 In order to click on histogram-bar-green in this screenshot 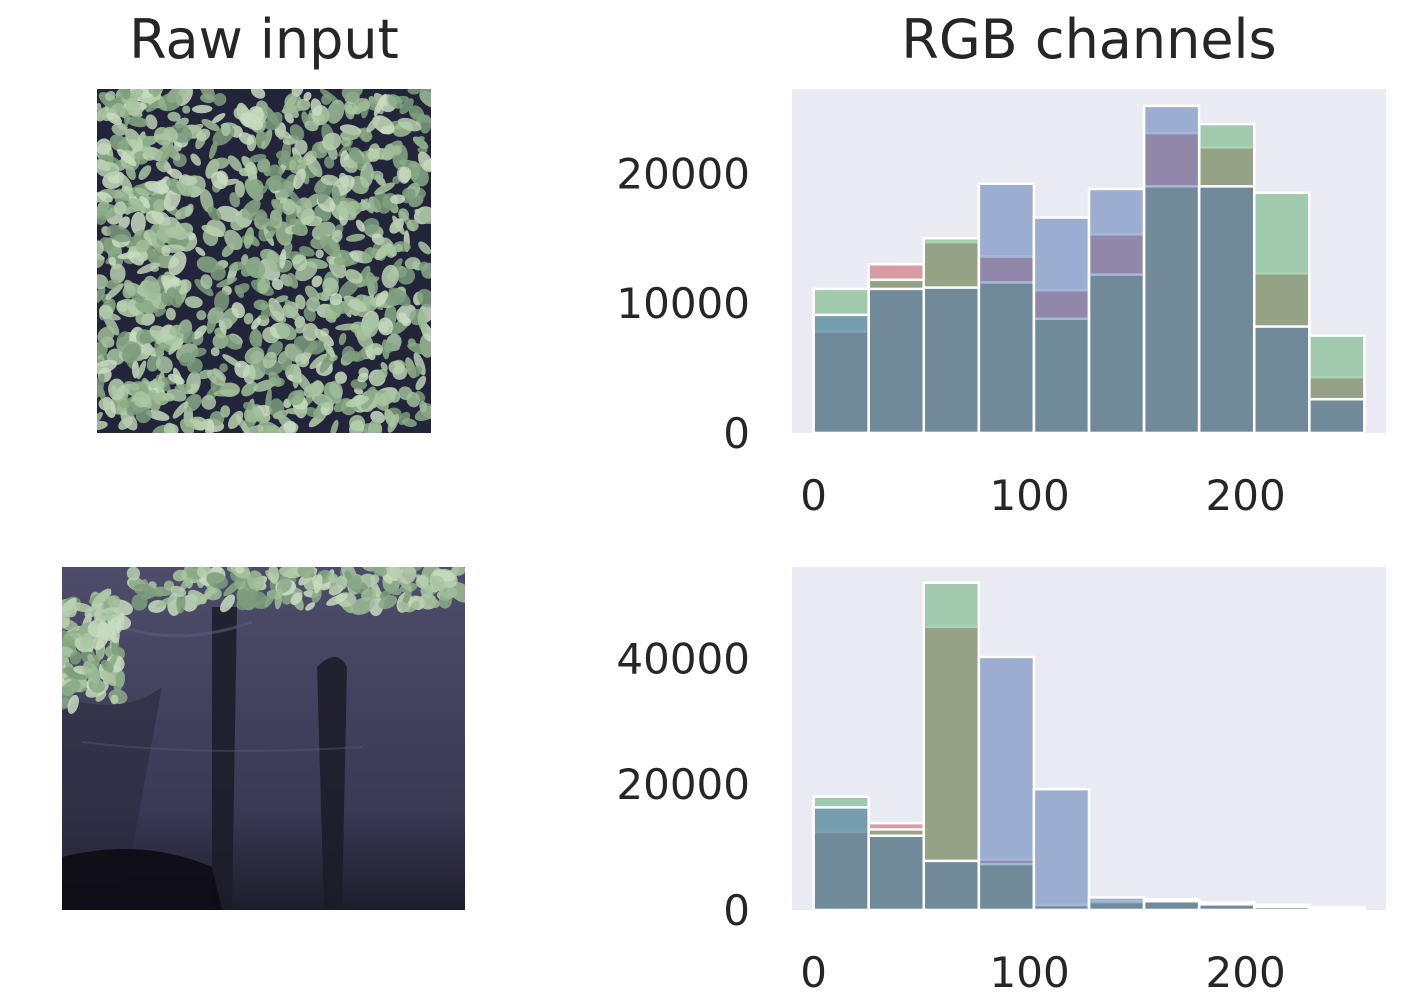, I will do `click(951, 746)`.